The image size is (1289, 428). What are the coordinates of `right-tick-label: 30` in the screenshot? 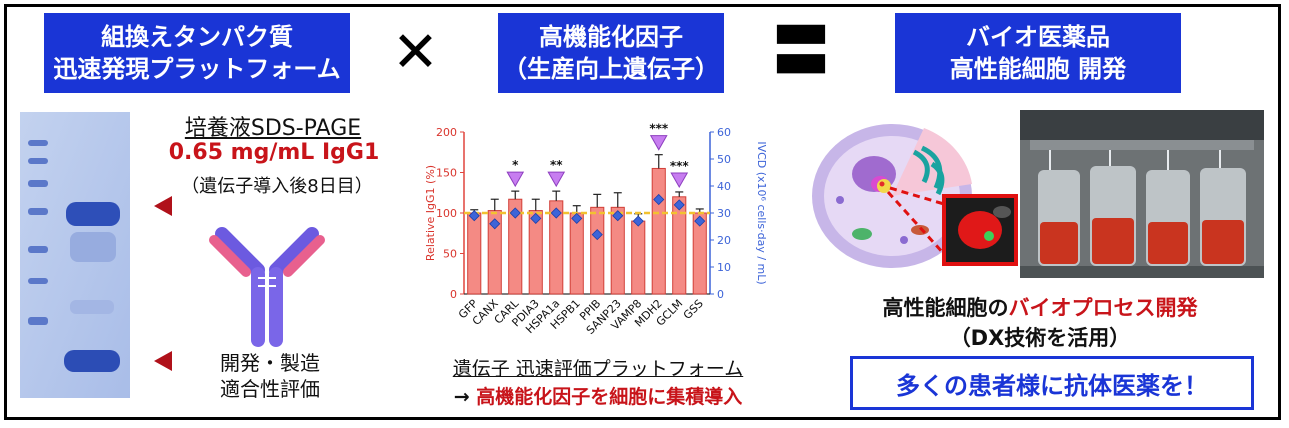 It's located at (724, 213).